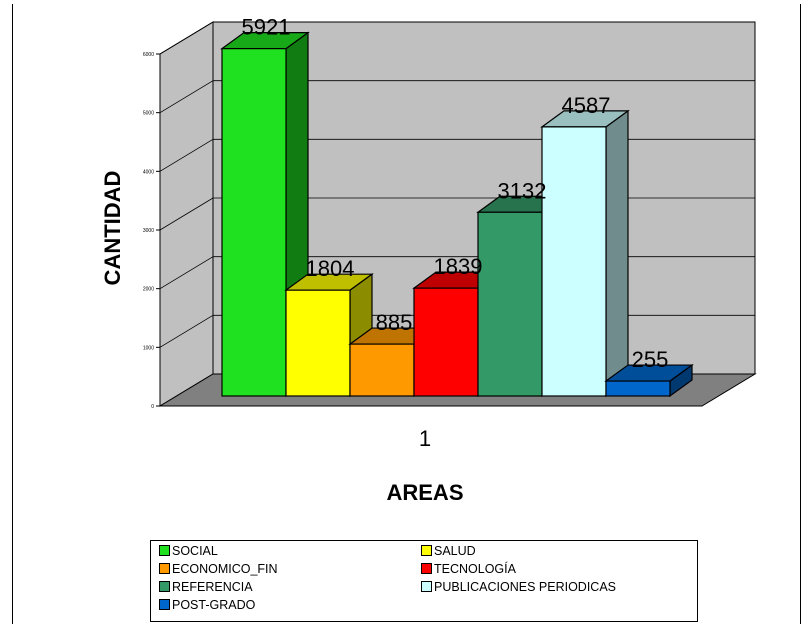 This screenshot has height=626, width=811. Describe the element at coordinates (394, 322) in the screenshot. I see `data-label: 885` at that location.